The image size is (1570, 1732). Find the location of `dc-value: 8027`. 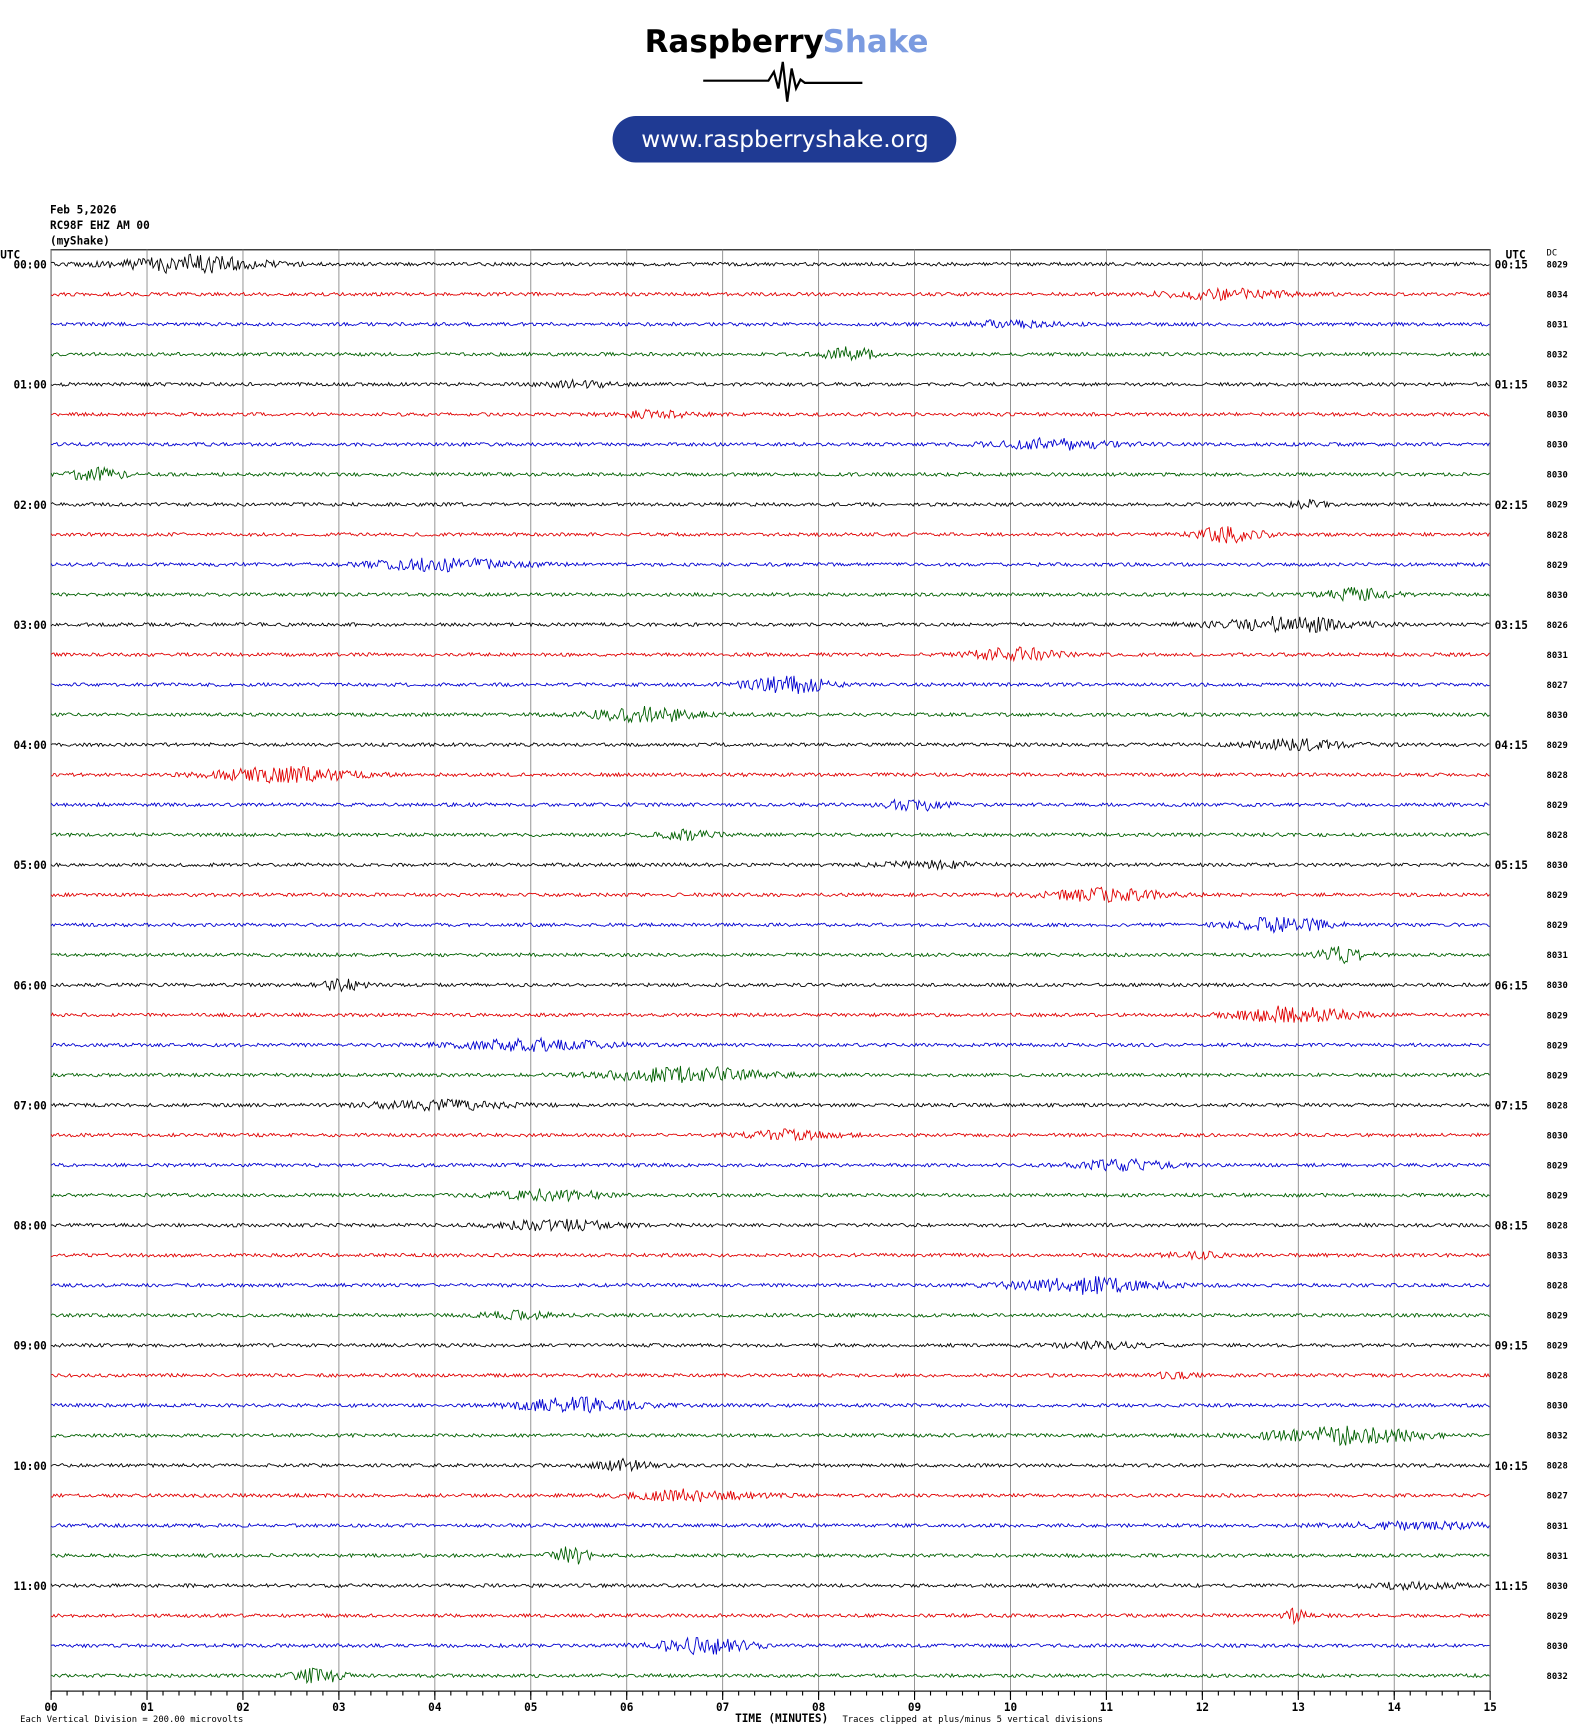

dc-value: 8027 is located at coordinates (1557, 1497).